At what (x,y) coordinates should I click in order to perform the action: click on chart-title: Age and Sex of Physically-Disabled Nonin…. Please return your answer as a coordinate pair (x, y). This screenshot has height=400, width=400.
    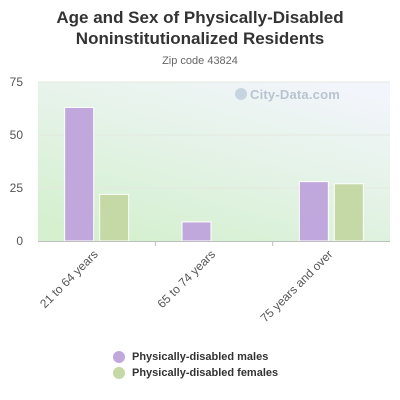
    Looking at the image, I should click on (200, 28).